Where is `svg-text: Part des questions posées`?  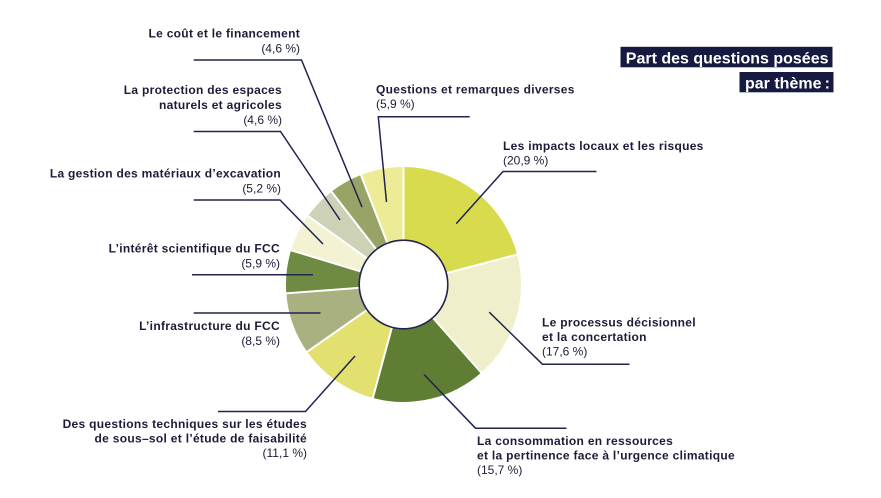 svg-text: Part des questions posées is located at coordinates (727, 59).